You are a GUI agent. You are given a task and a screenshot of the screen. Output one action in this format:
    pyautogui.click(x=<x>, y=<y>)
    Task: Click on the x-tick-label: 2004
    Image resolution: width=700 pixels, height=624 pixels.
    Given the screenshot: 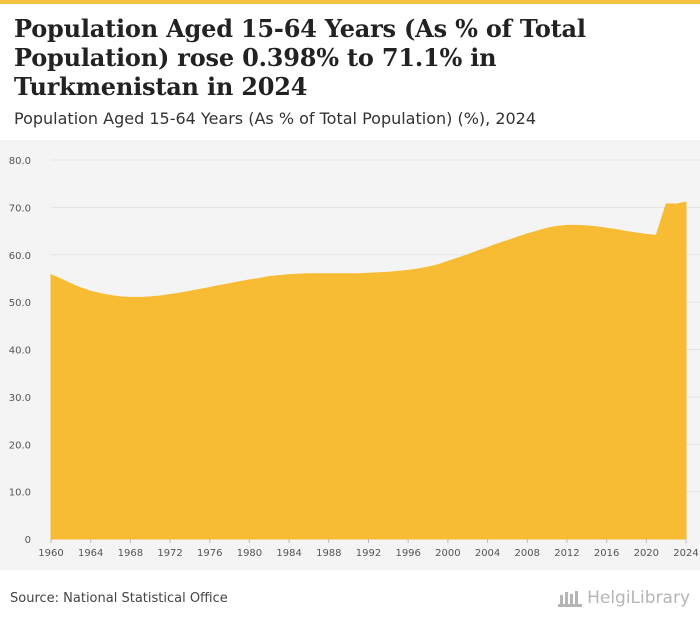 What is the action you would take?
    pyautogui.click(x=487, y=553)
    